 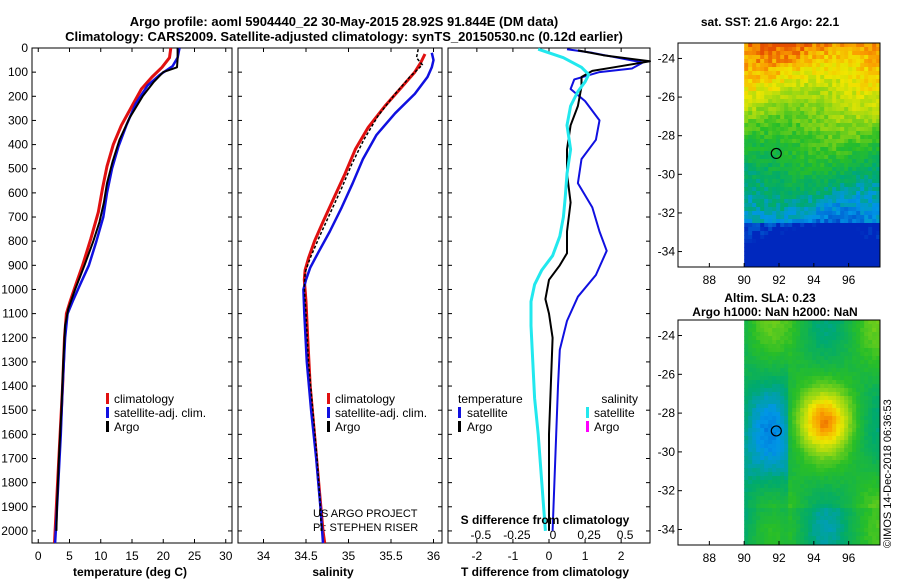 What do you see at coordinates (769, 442) in the screenshot?
I see `sla-map-panel: 88 90 92 94 96-24-26-28-30-32-34` at bounding box center [769, 442].